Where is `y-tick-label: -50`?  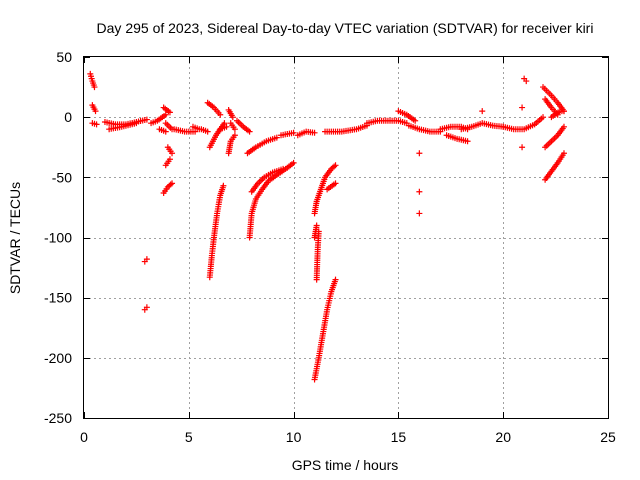 y-tick-label: -50 is located at coordinates (62, 177).